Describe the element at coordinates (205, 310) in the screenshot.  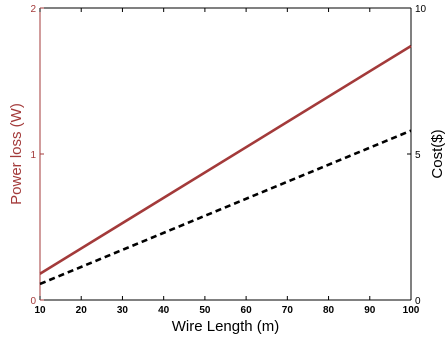
I see `x-tick-label: 50` at that location.